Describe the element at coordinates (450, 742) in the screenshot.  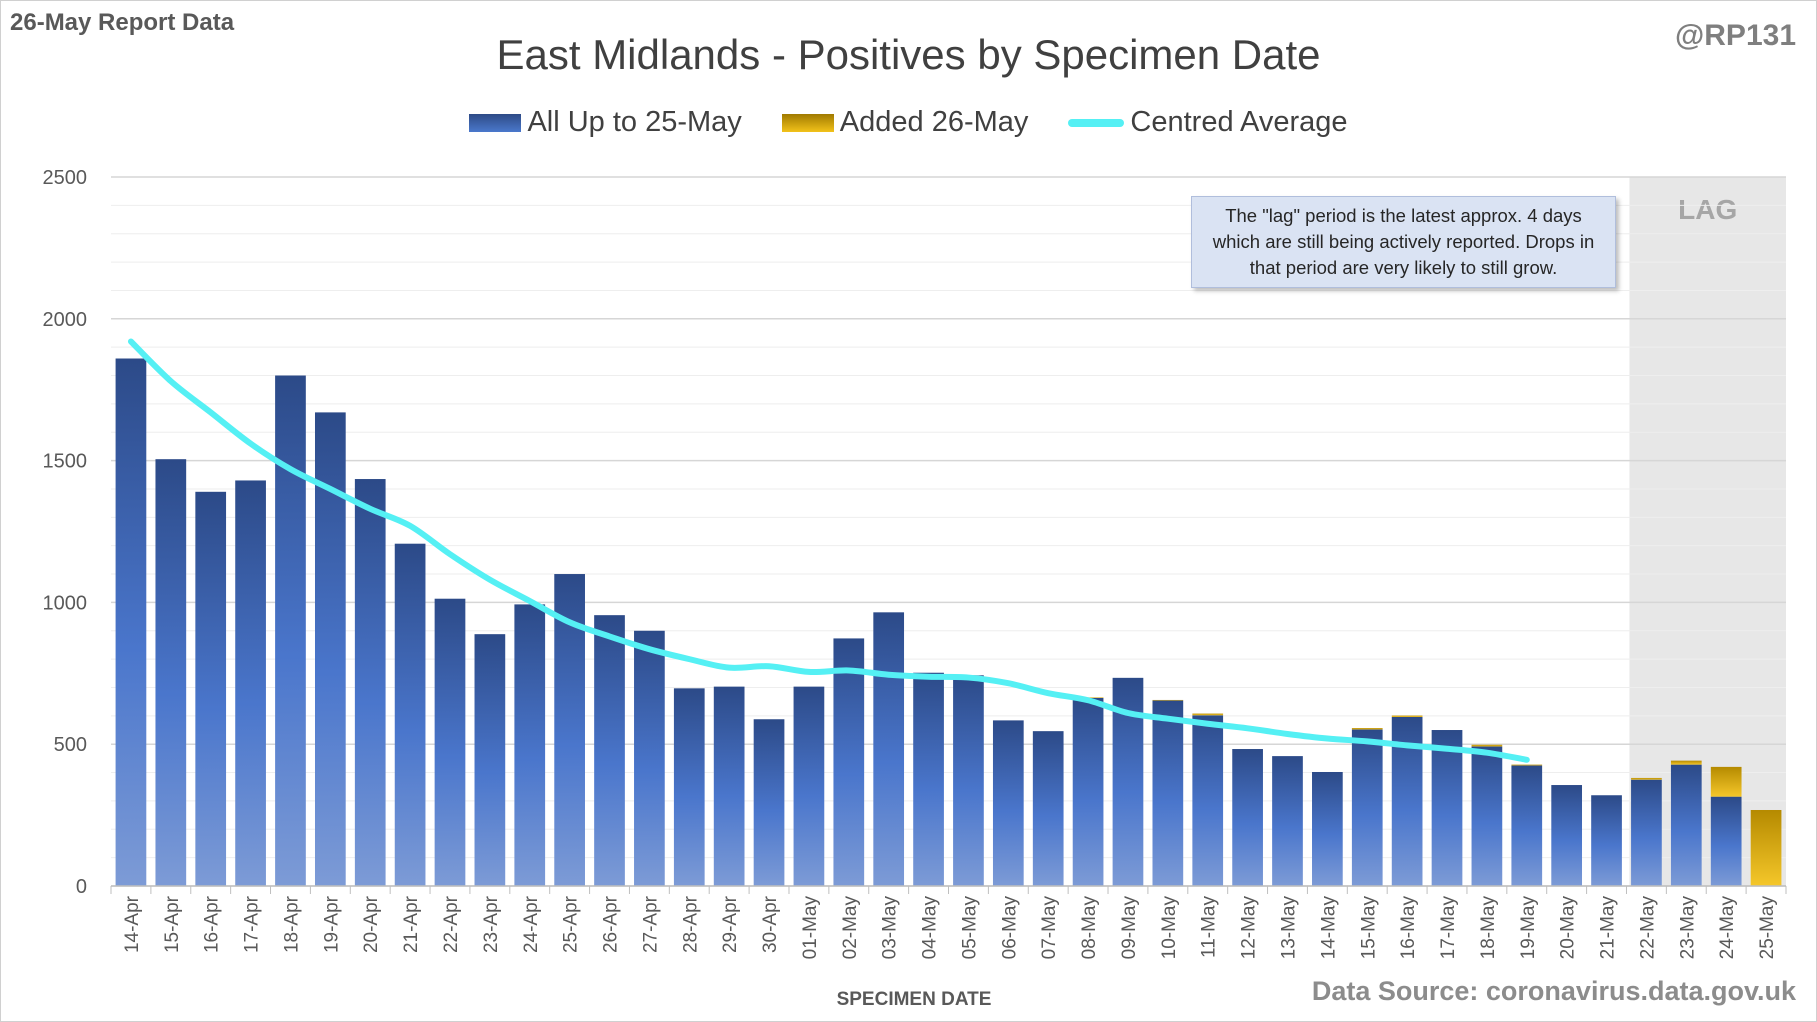
I see `bar-all-up-to-22-Apr` at that location.